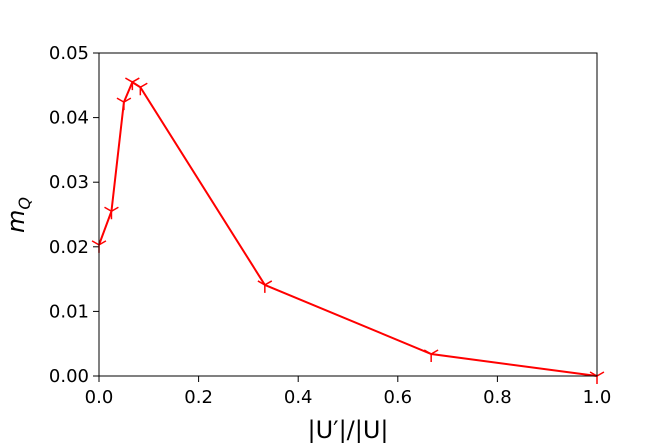  What do you see at coordinates (69, 118) in the screenshot?
I see `y-tick-label: 0.04` at bounding box center [69, 118].